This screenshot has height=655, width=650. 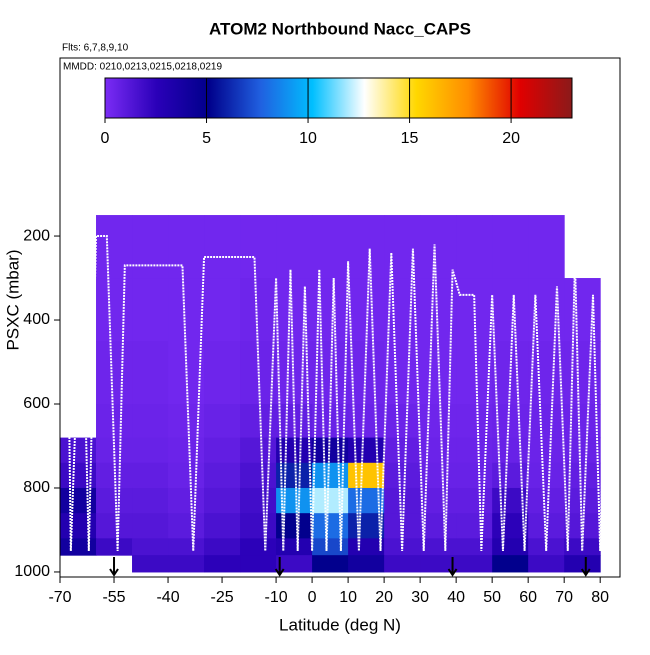 I want to click on y-tick-label: 600, so click(x=36, y=403).